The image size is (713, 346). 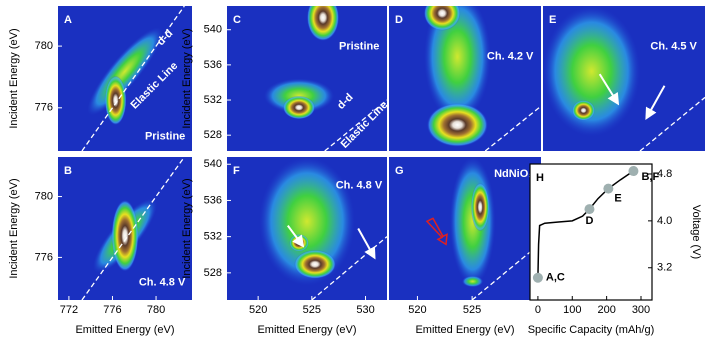 What do you see at coordinates (436, 231) in the screenshot?
I see `red-arrow` at bounding box center [436, 231].